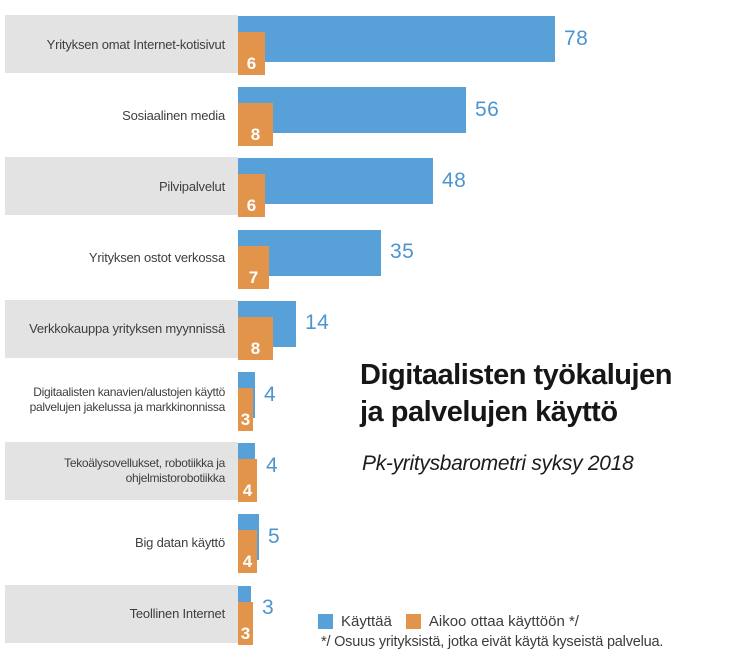  I want to click on category-label: Pilvipalvelut, so click(191, 186).